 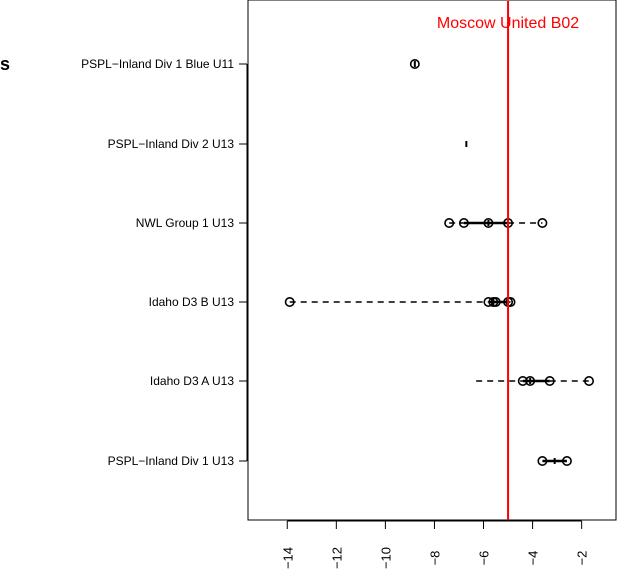 What do you see at coordinates (192, 302) in the screenshot?
I see `y-tick-label: Idaho D3 B U13` at bounding box center [192, 302].